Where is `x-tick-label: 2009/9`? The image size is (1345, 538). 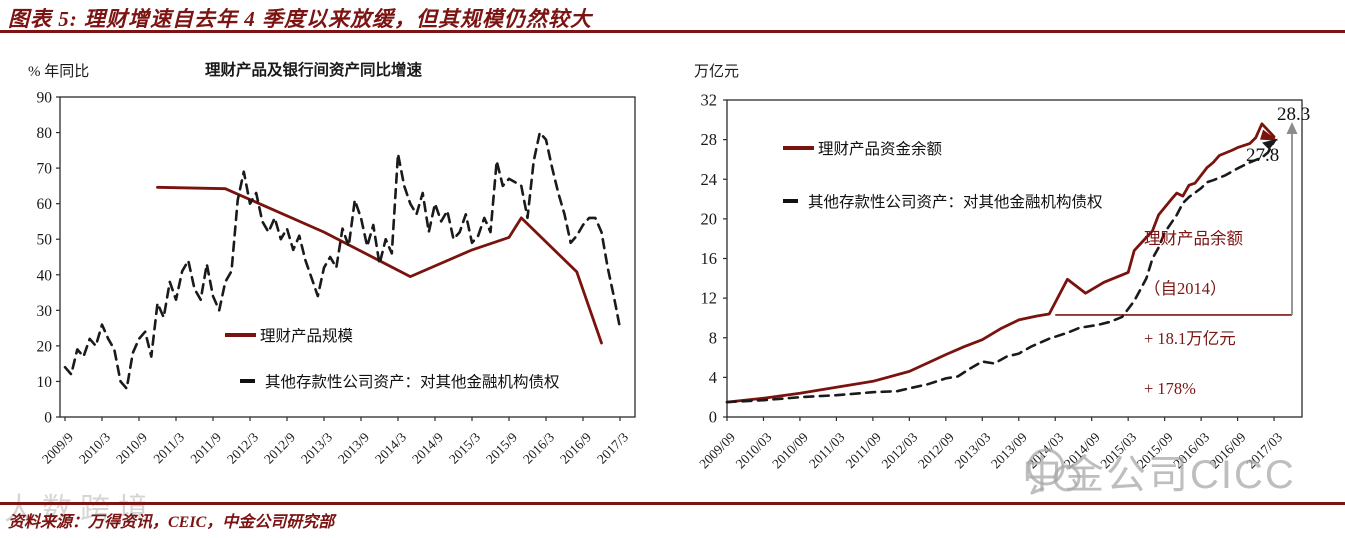 x-tick-label: 2009/9 is located at coordinates (57, 447).